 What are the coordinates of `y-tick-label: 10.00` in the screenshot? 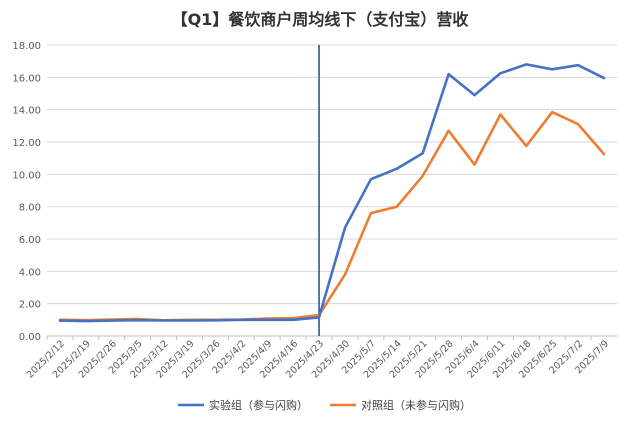 It's located at (26, 175).